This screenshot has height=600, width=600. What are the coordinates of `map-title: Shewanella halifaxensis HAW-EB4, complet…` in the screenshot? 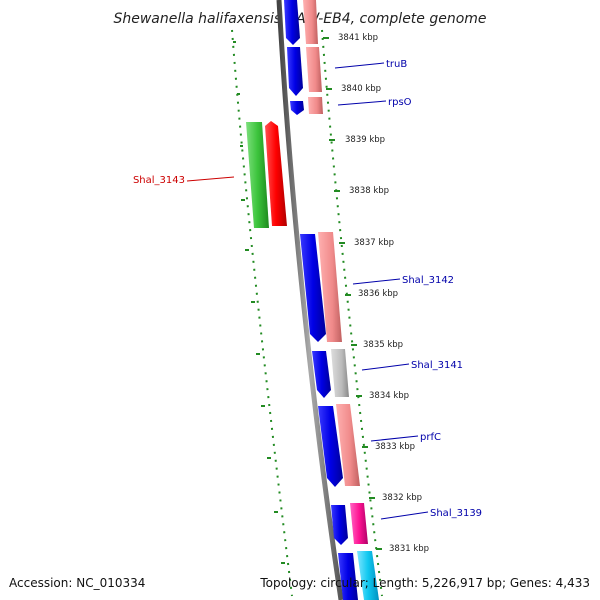 It's located at (299, 19).